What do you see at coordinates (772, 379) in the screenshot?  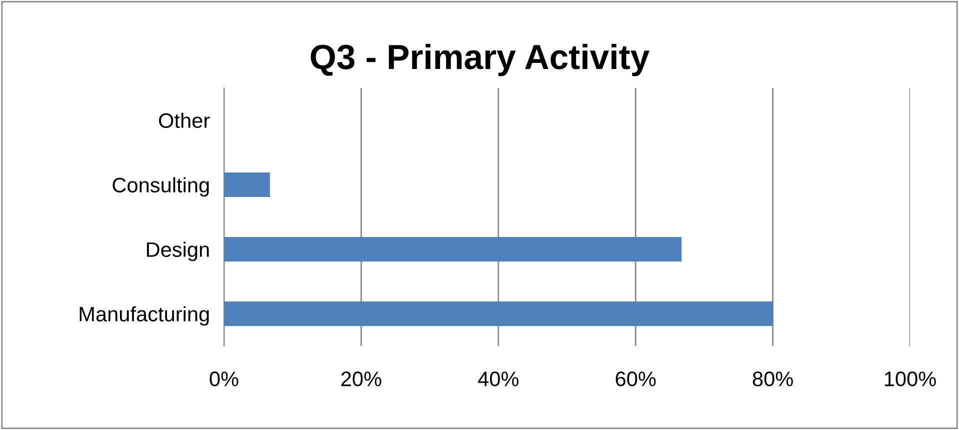 I see `x-tick-label: 80%` at bounding box center [772, 379].